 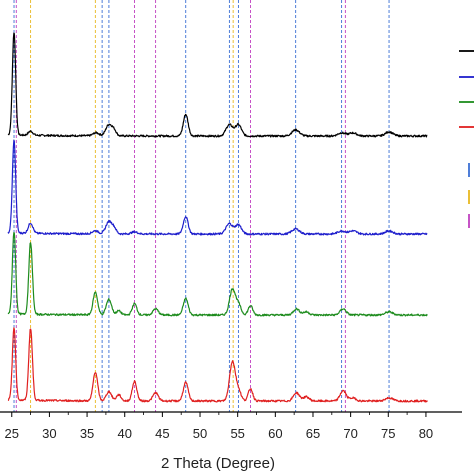 What do you see at coordinates (426, 433) in the screenshot?
I see `x-tick-label: 80` at bounding box center [426, 433].